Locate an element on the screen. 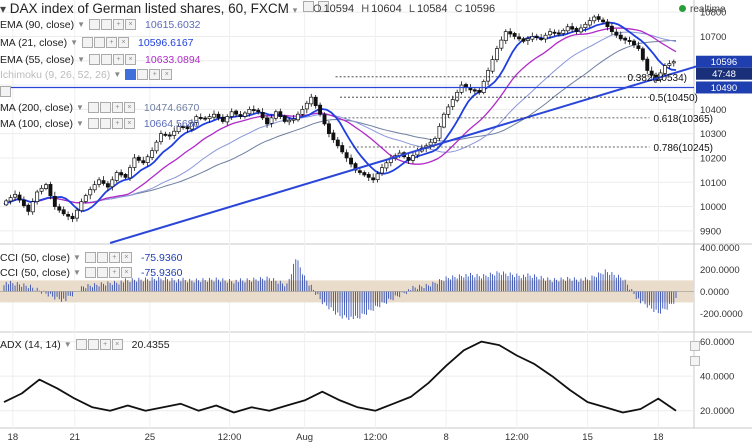 The image size is (752, 445). indicator-row-hidden is located at coordinates (6, 91).